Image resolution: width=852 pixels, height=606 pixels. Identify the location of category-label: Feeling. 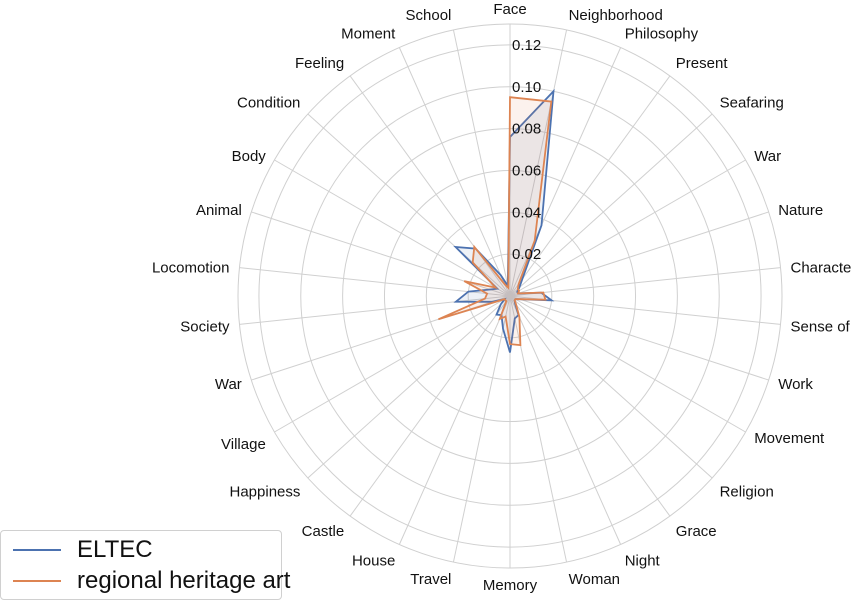
(319, 63).